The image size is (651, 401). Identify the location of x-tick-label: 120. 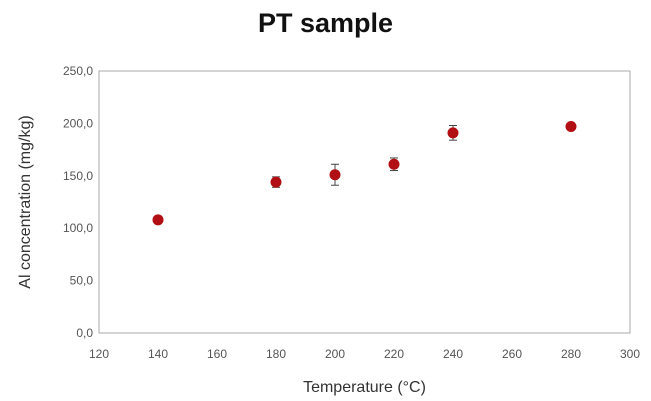
(99, 354).